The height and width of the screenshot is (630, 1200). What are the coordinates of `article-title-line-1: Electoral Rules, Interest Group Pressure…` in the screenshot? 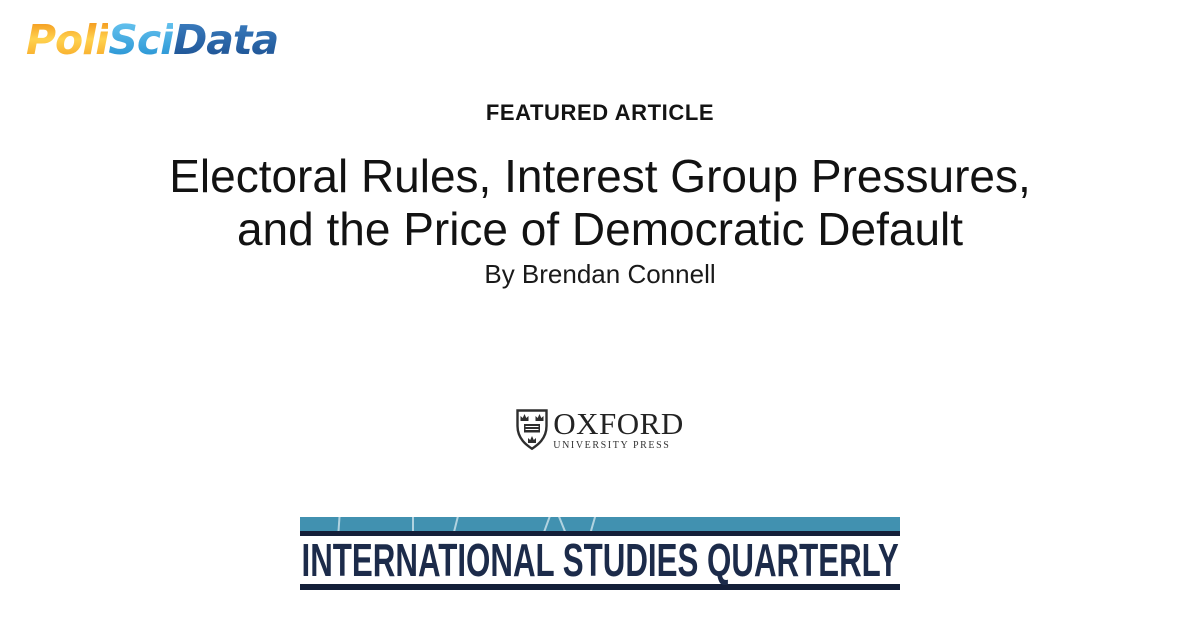 It's located at (600, 176).